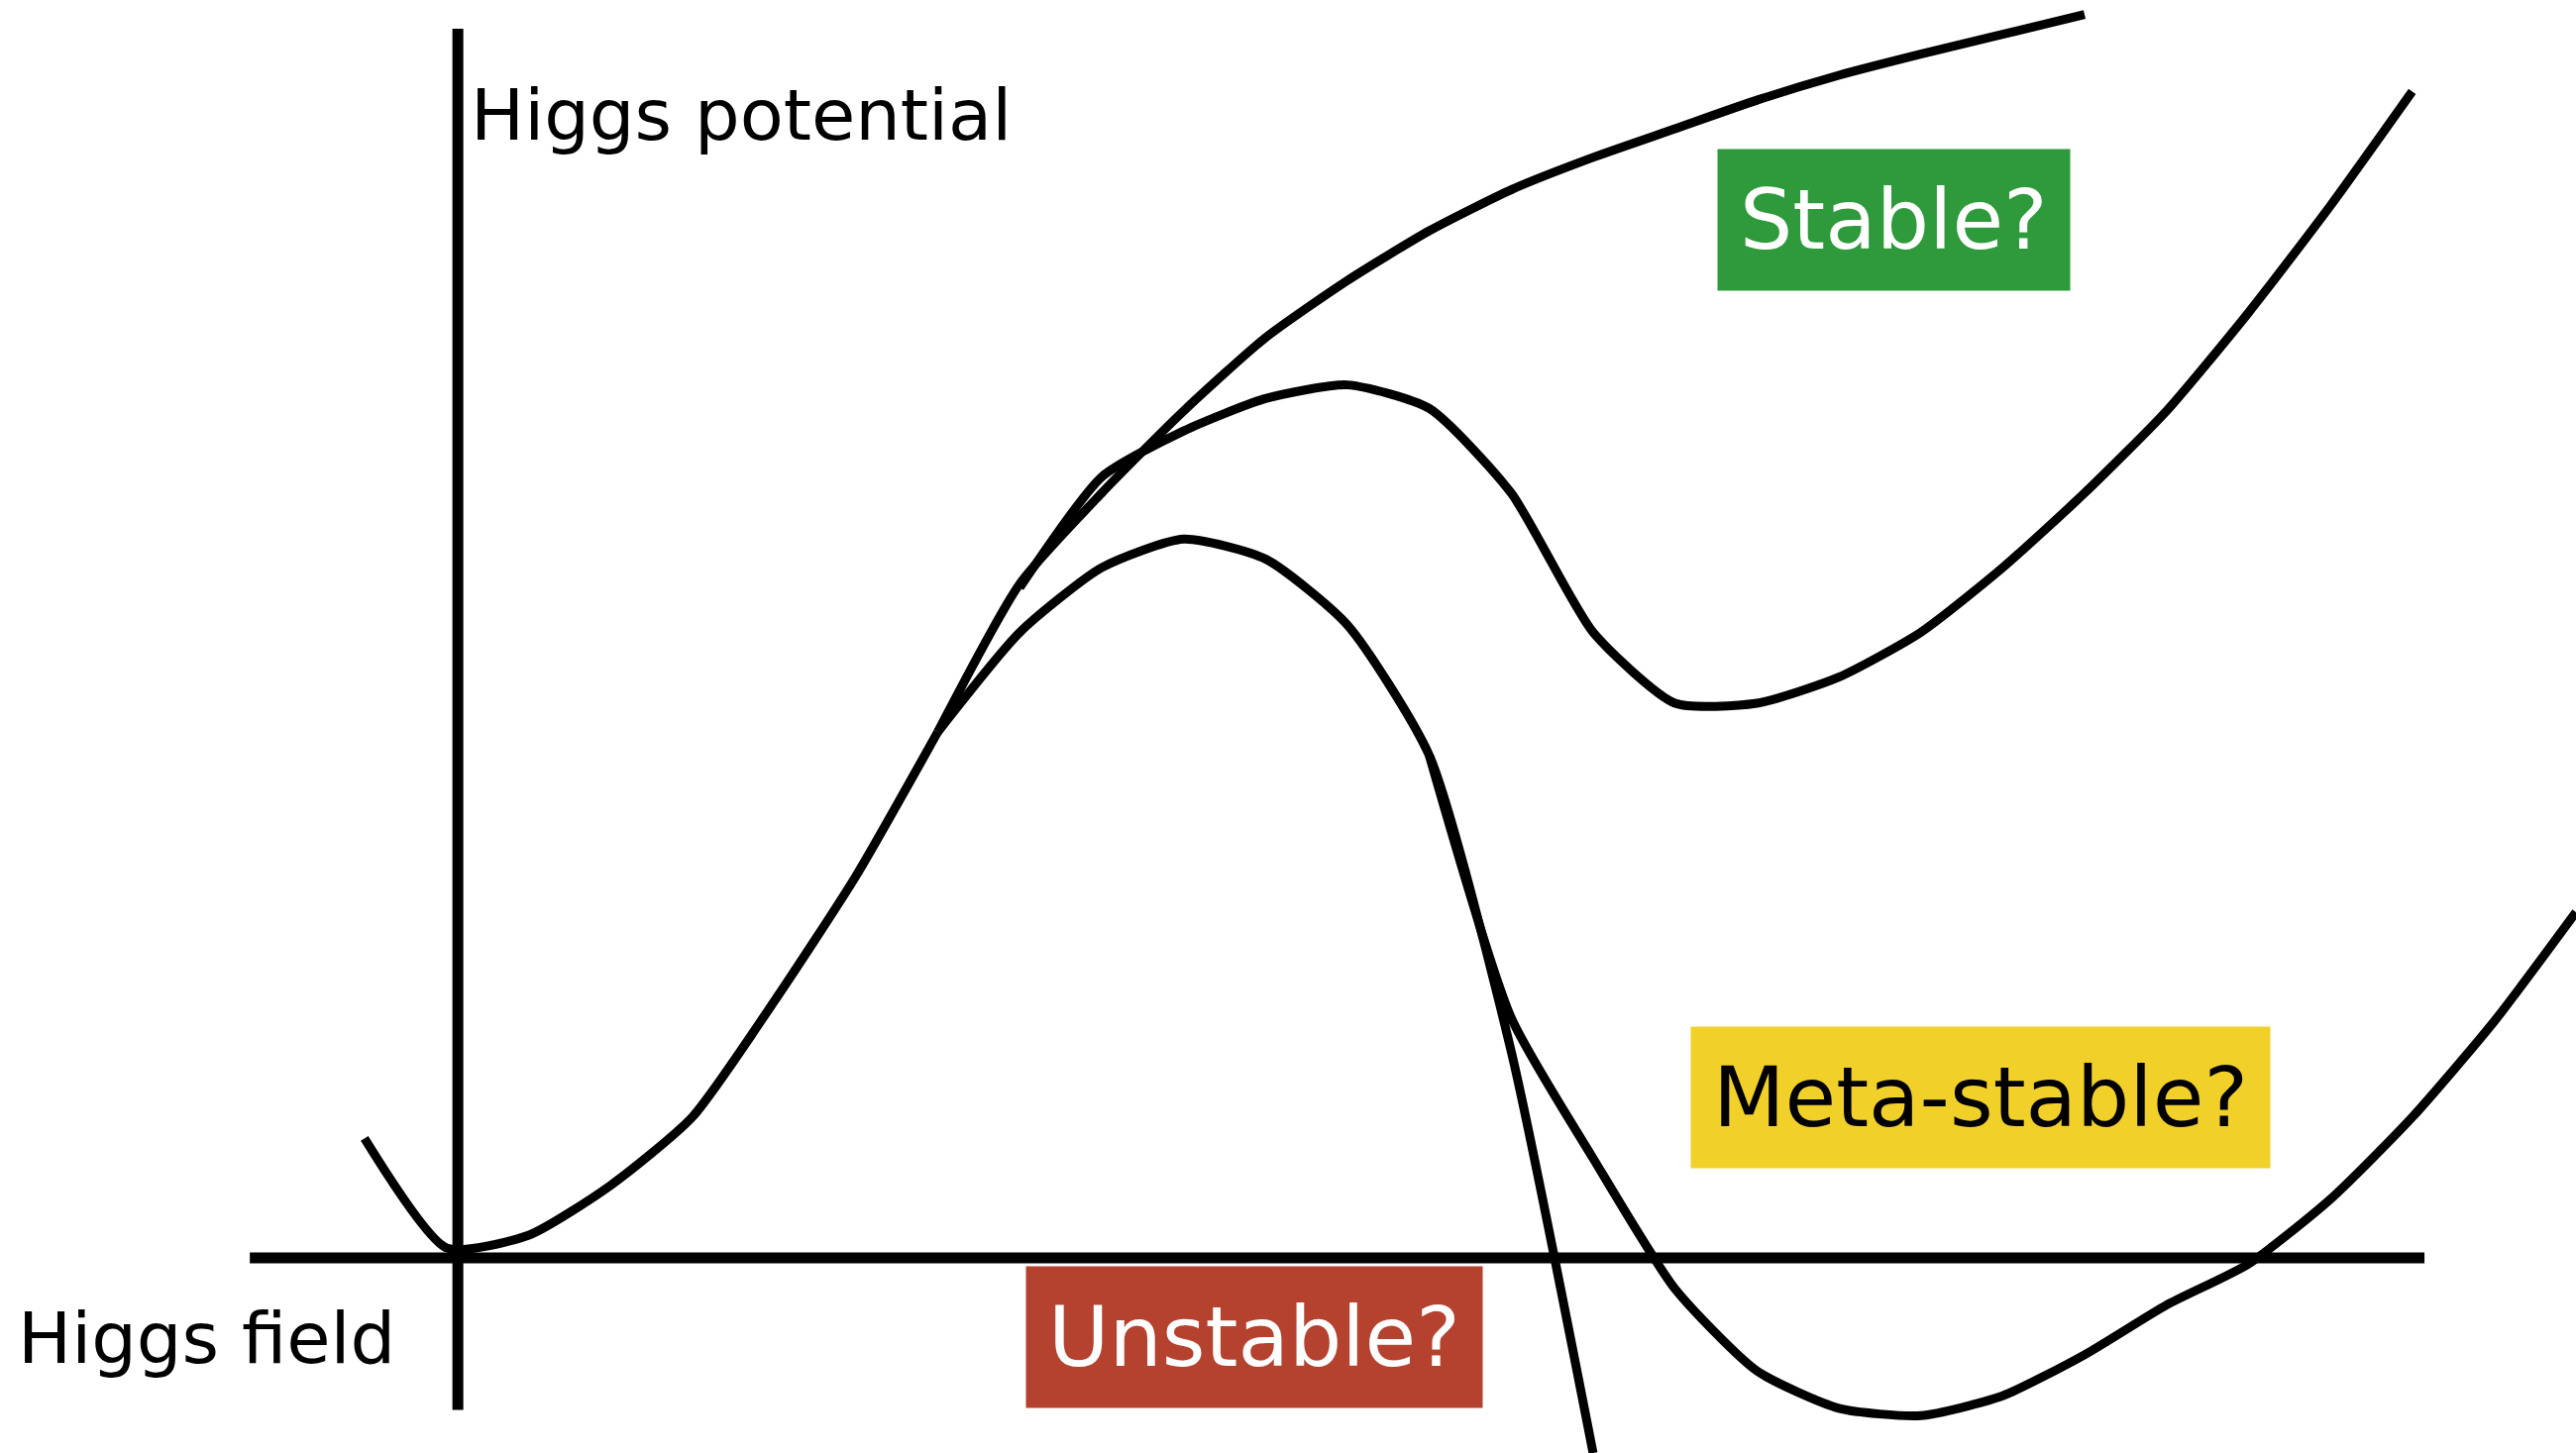 The image size is (2576, 1453). What do you see at coordinates (1254, 1337) in the screenshot?
I see `annotation: Unstable?` at bounding box center [1254, 1337].